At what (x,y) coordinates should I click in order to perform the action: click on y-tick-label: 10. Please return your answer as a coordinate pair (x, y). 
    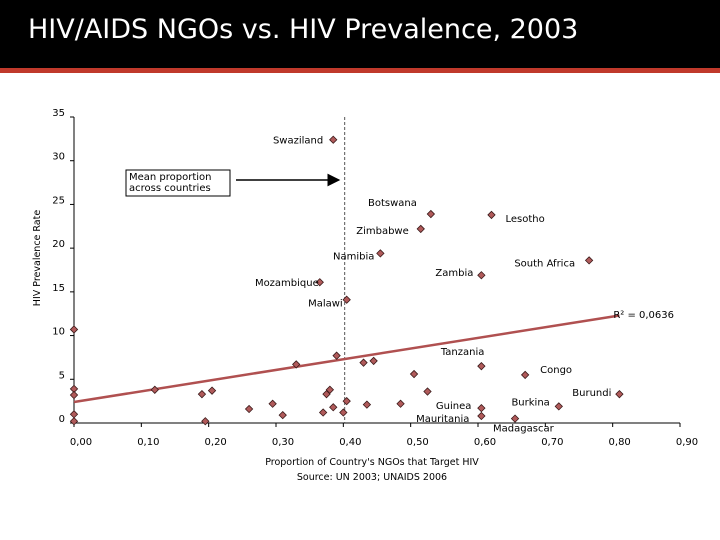
    Looking at the image, I should click on (58, 332).